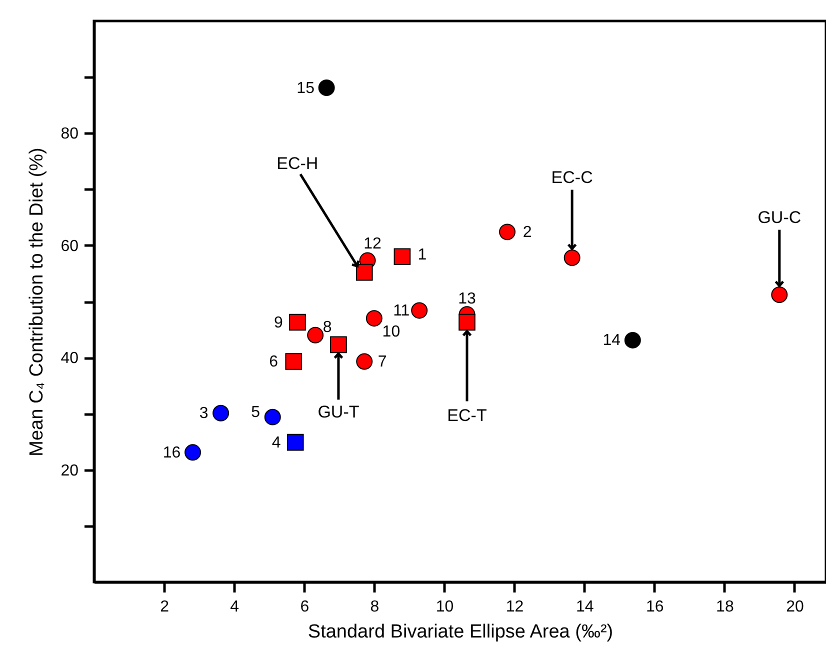 The height and width of the screenshot is (653, 829). I want to click on x-tick-label: 16, so click(655, 607).